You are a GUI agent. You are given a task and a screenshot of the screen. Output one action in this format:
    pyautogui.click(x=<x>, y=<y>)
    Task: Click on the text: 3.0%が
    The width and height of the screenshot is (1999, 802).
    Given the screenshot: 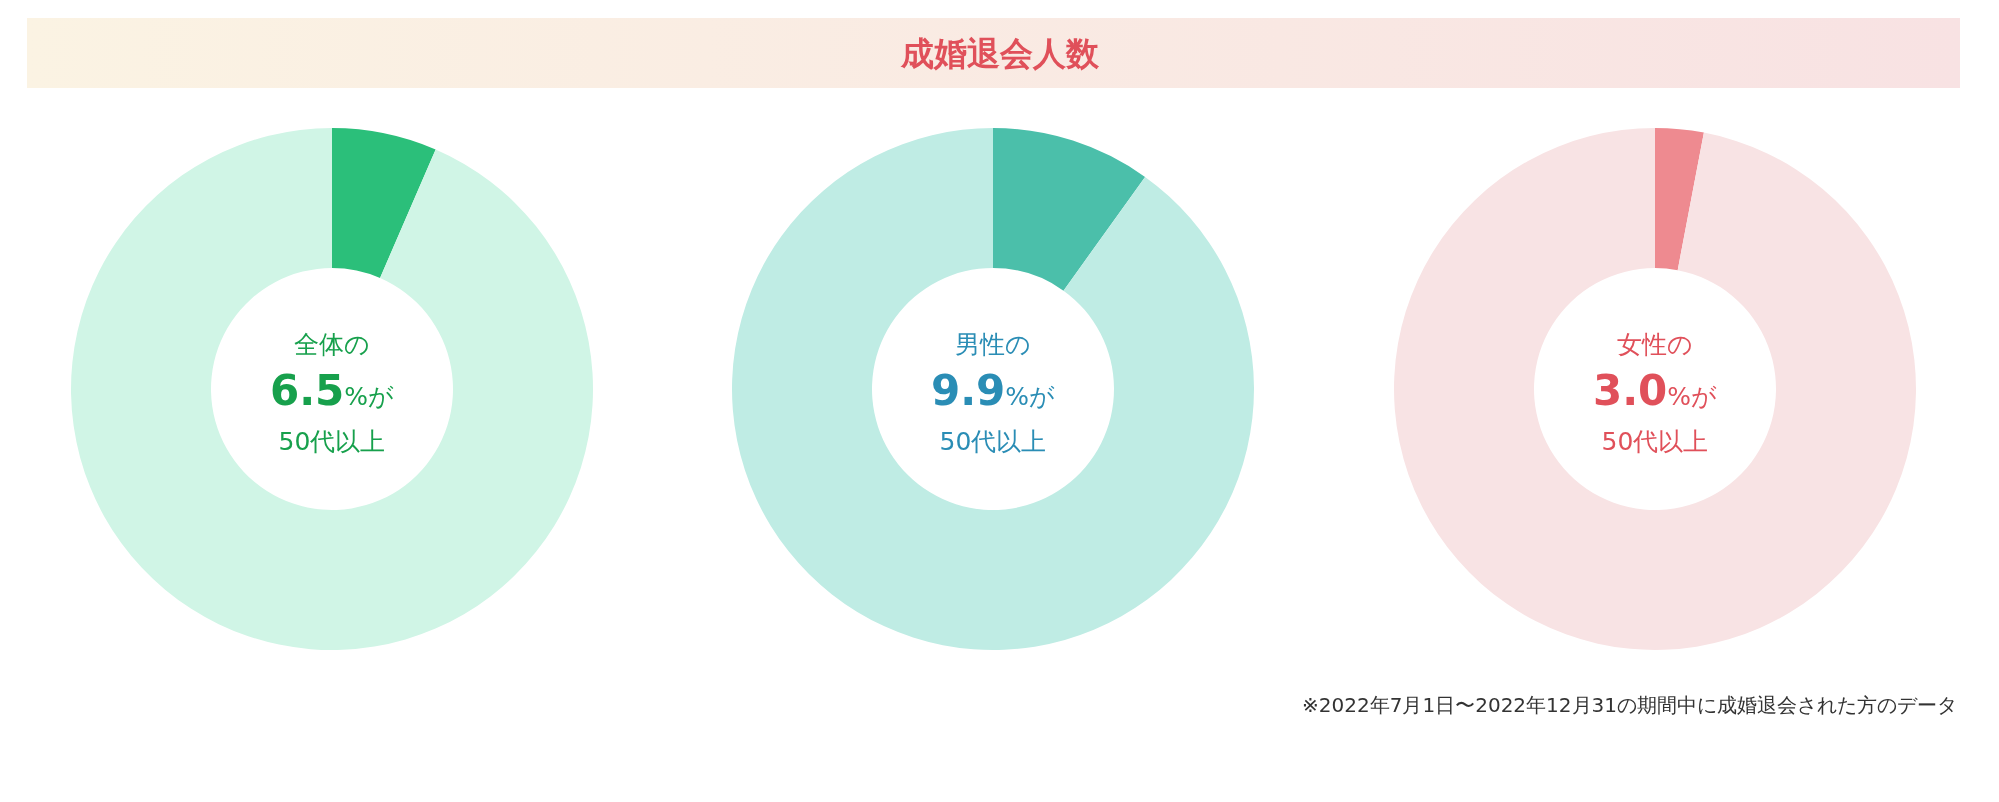 What is the action you would take?
    pyautogui.click(x=1655, y=390)
    